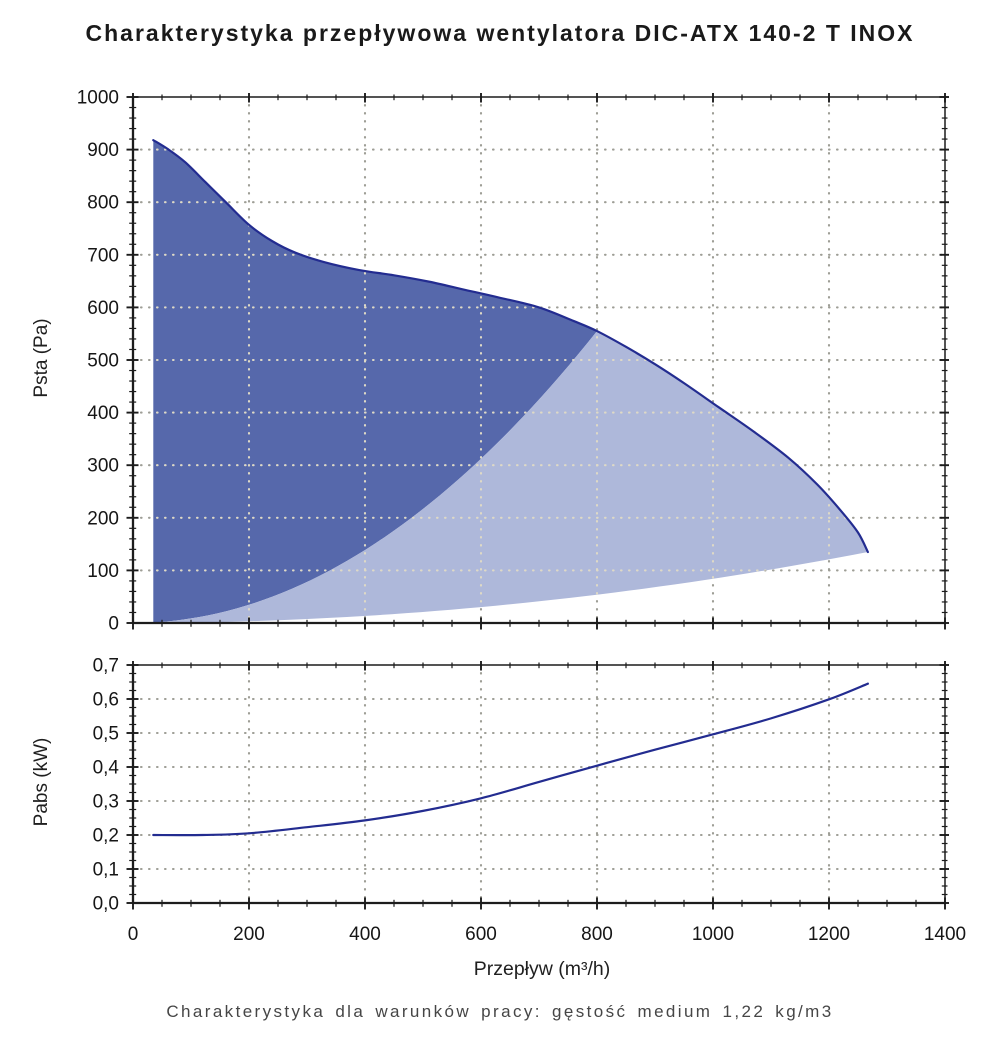 The image size is (1000, 1062). What do you see at coordinates (106, 700) in the screenshot?
I see `y-tick-label: 0,6` at bounding box center [106, 700].